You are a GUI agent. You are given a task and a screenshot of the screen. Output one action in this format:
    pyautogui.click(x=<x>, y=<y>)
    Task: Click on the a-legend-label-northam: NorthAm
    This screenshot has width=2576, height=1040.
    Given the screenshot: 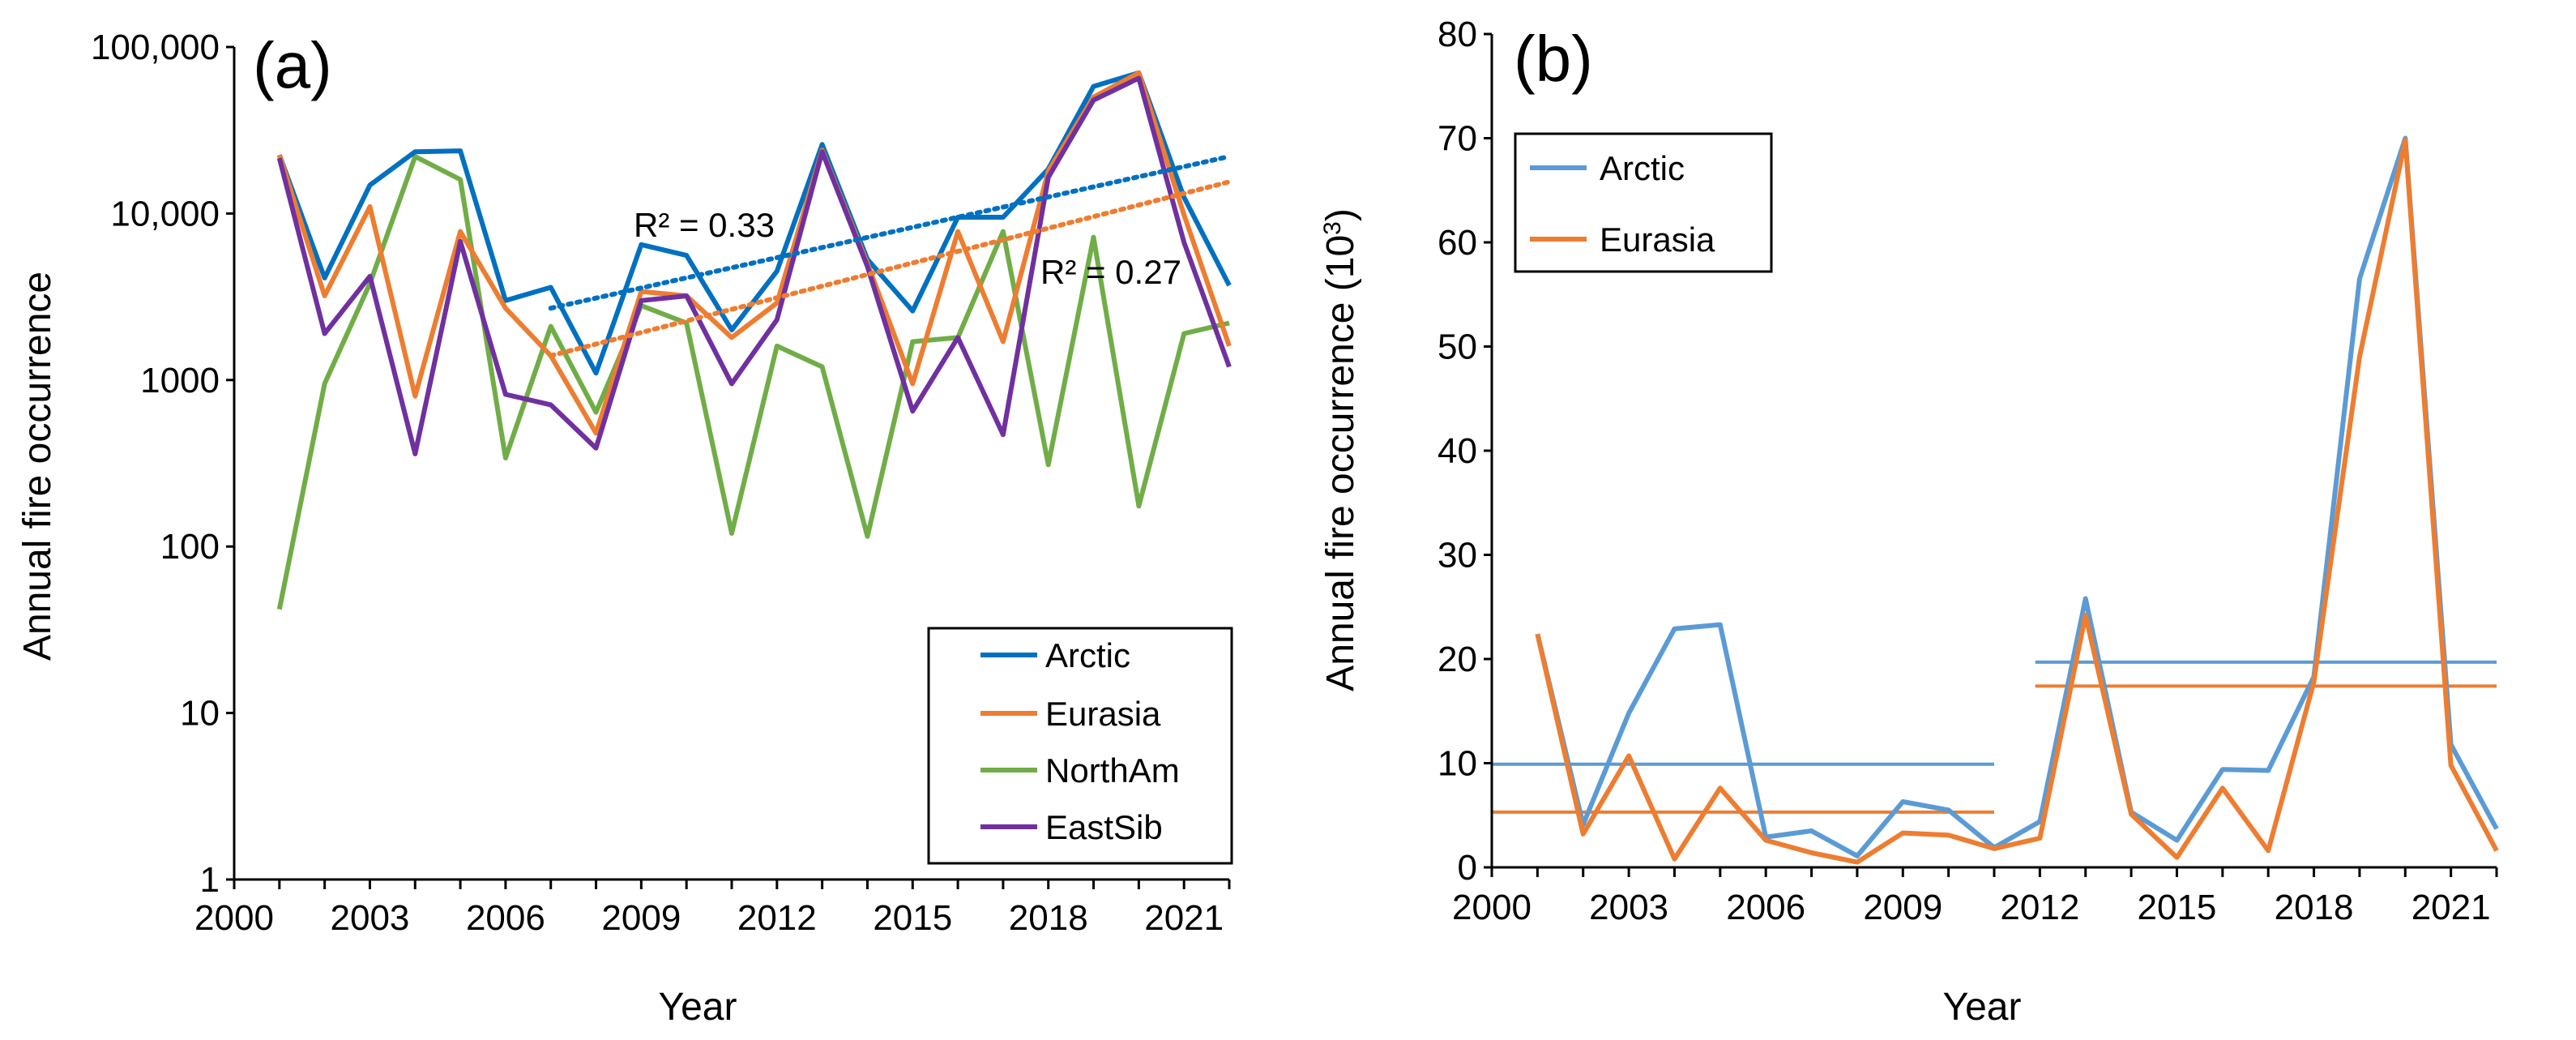 What is the action you would take?
    pyautogui.click(x=1112, y=770)
    